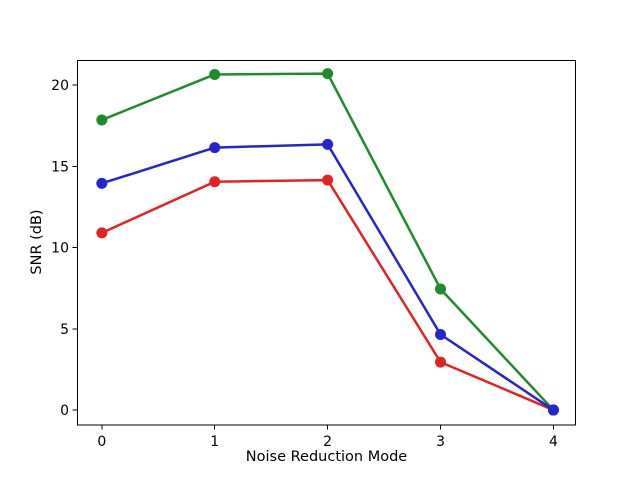 The height and width of the screenshot is (480, 639). I want to click on data-point-blue-x4, so click(553, 410).